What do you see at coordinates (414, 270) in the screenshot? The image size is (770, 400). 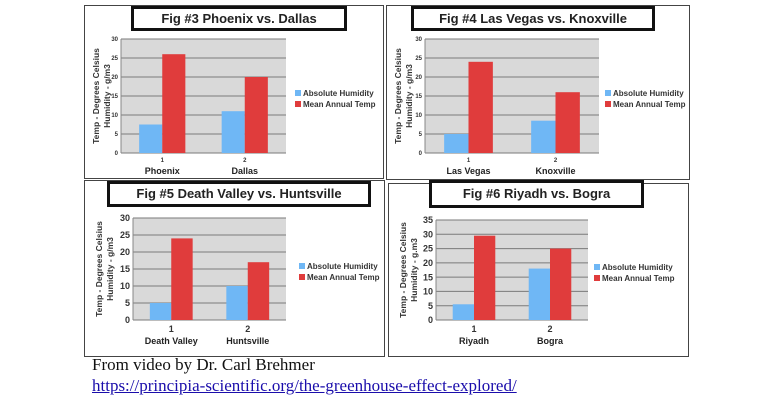 I see `y-axis-label: Humidity - g.m3` at bounding box center [414, 270].